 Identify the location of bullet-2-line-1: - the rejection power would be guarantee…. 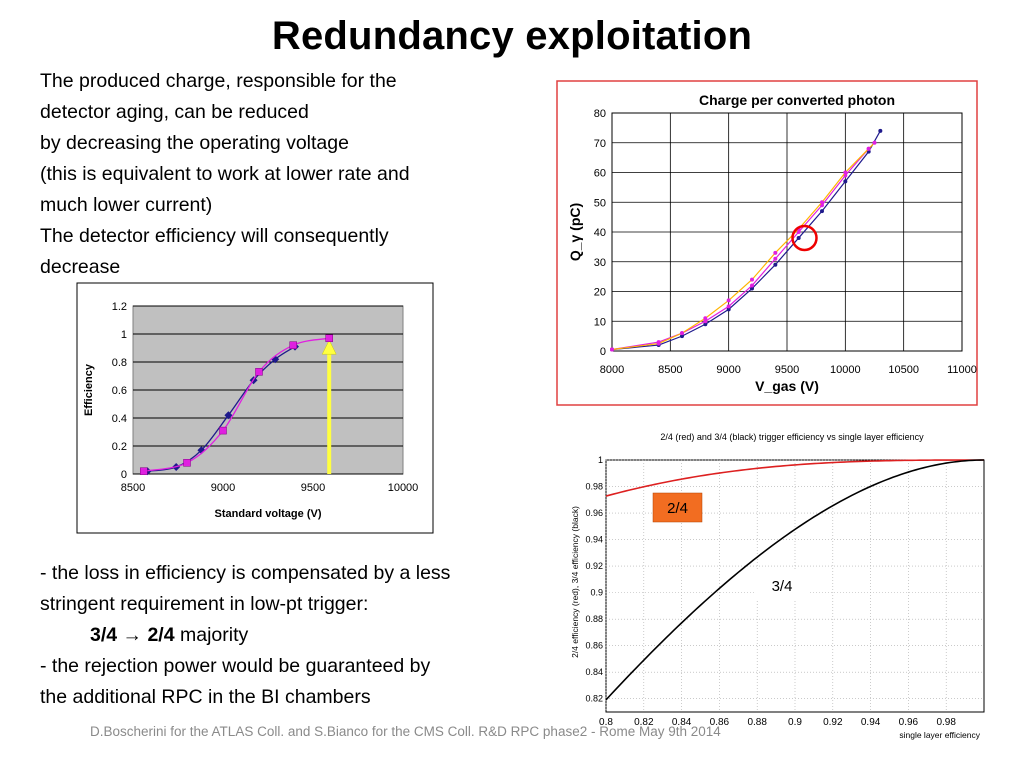
(235, 666).